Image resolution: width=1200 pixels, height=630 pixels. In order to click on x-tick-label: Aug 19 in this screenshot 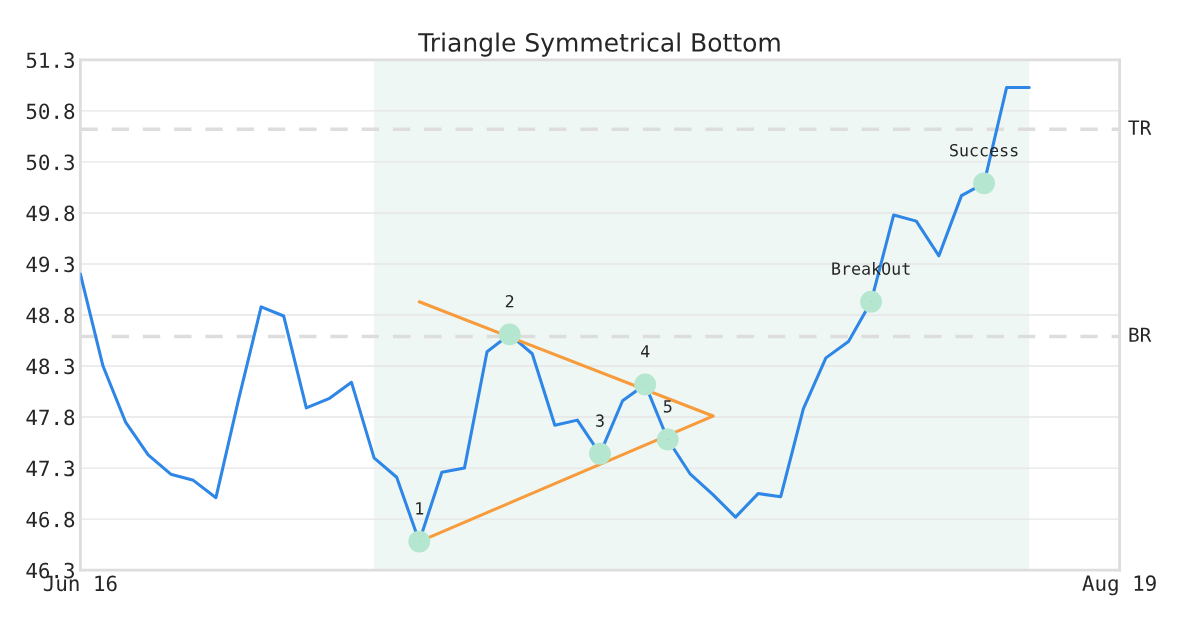, I will do `click(1119, 585)`.